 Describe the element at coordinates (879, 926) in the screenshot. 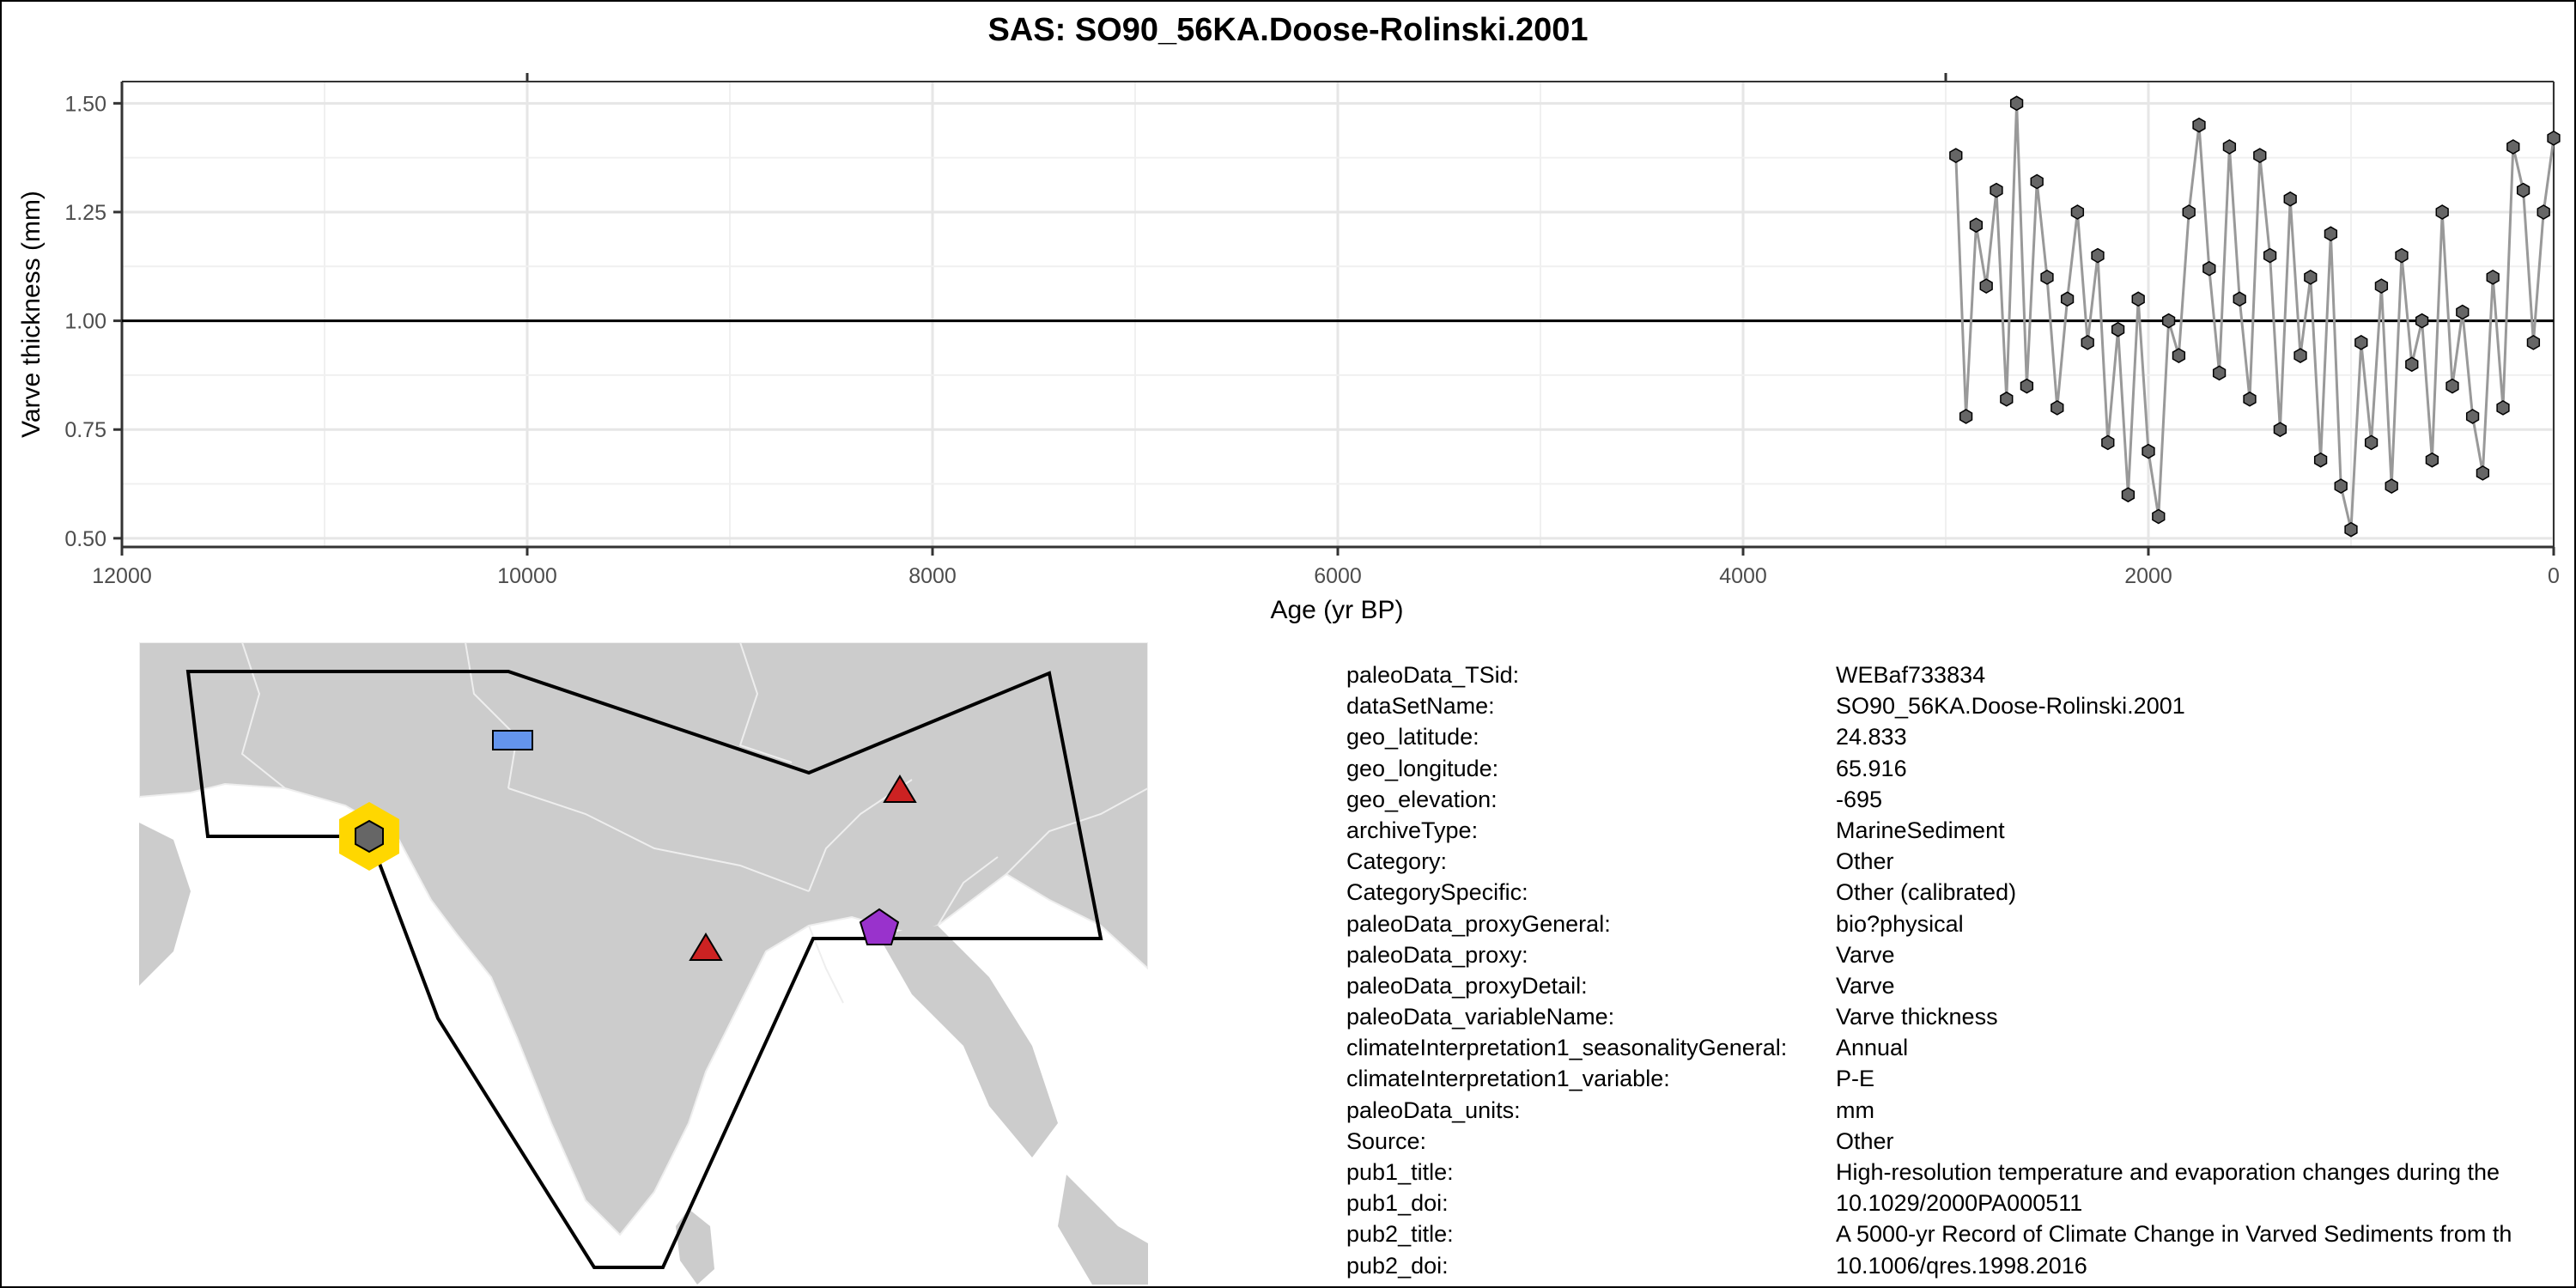

I see `purple-pentagon-marker` at that location.